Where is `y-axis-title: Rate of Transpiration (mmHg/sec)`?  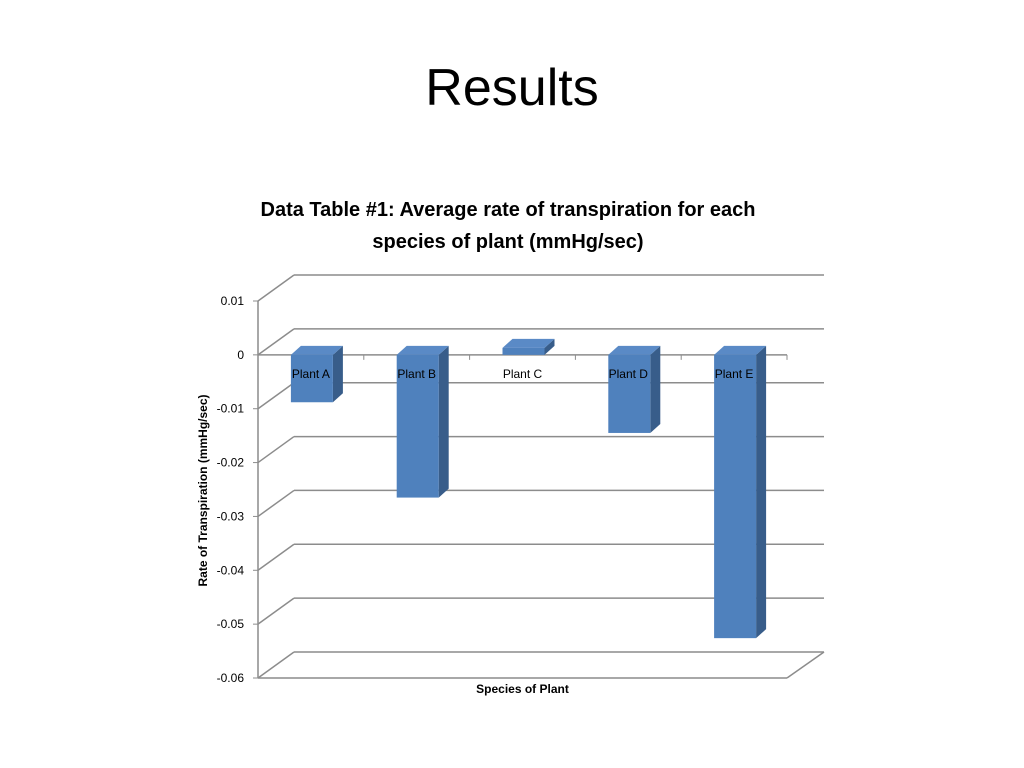 y-axis-title: Rate of Transpiration (mmHg/sec) is located at coordinates (203, 490).